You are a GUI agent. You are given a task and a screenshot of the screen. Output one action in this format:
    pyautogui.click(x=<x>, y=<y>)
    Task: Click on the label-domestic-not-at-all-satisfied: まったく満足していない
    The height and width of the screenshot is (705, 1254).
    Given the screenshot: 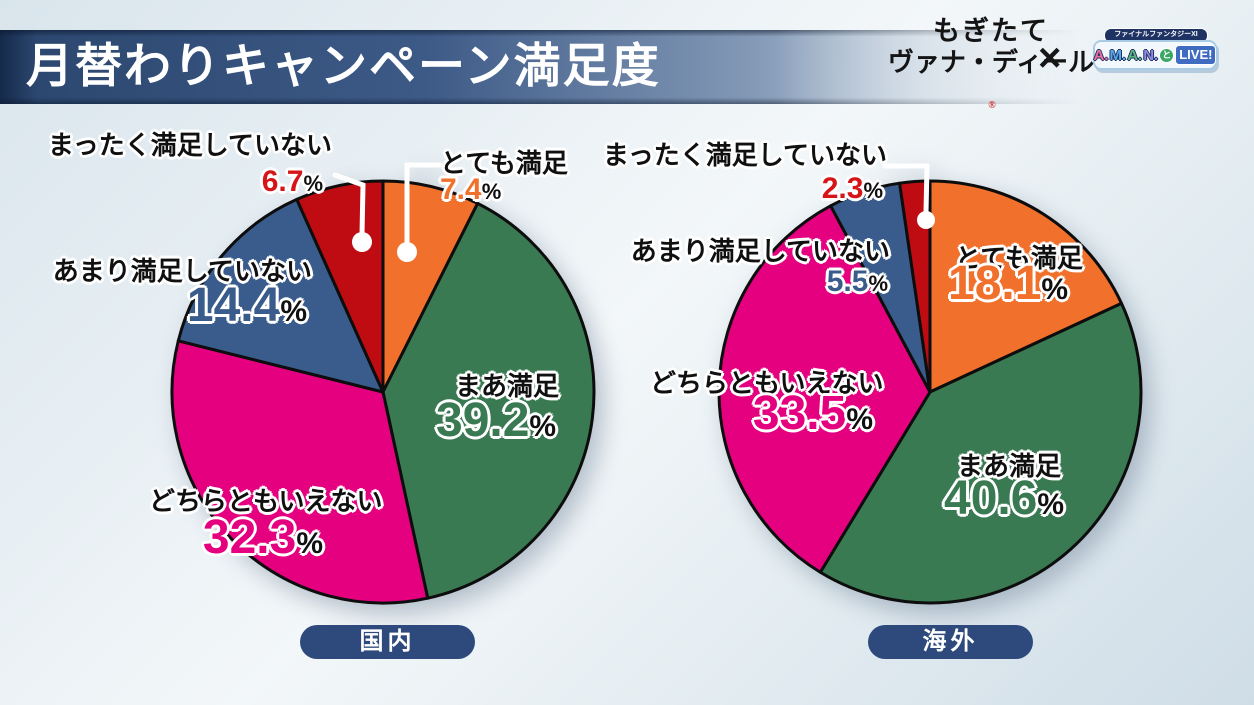 What is the action you would take?
    pyautogui.click(x=189, y=145)
    